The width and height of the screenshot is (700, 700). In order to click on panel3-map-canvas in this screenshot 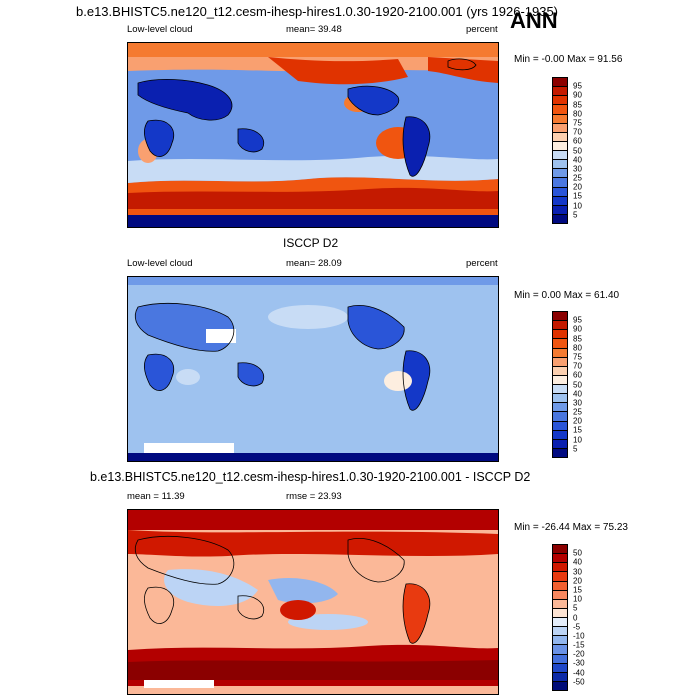, I will do `click(313, 602)`.